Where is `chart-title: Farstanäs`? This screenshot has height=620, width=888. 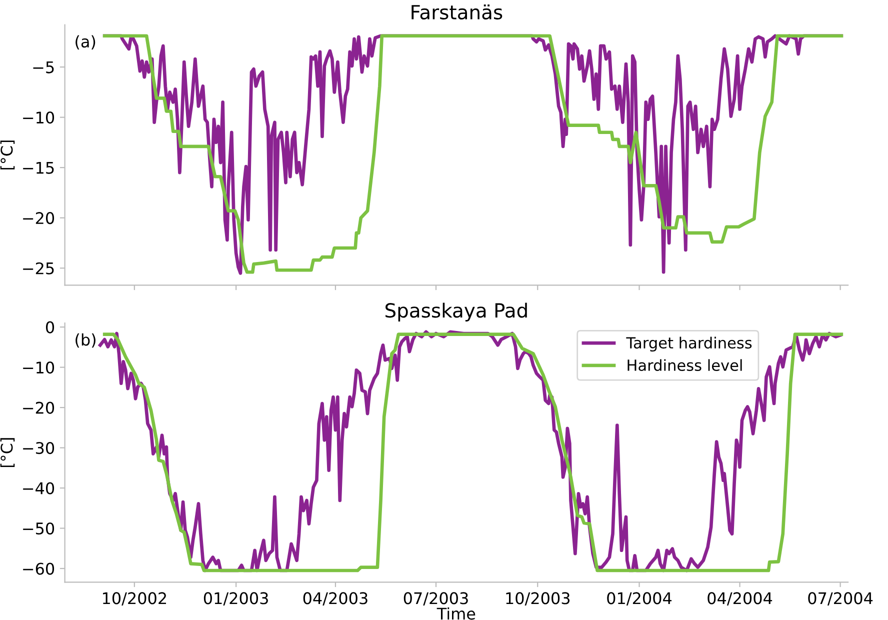
chart-title: Farstanäs is located at coordinates (457, 12).